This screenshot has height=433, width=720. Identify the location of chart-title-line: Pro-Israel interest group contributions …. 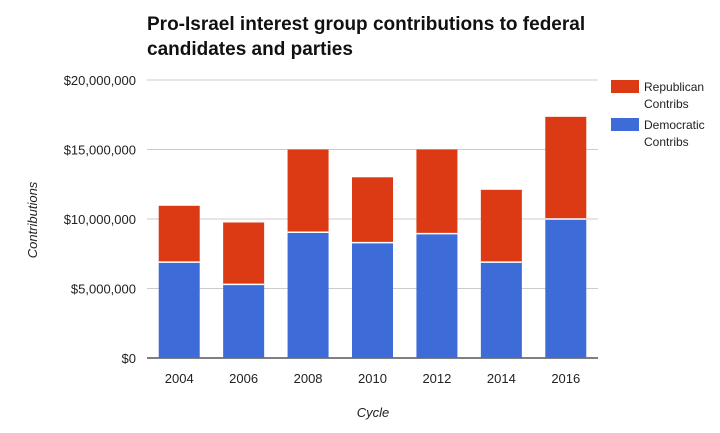
(366, 24).